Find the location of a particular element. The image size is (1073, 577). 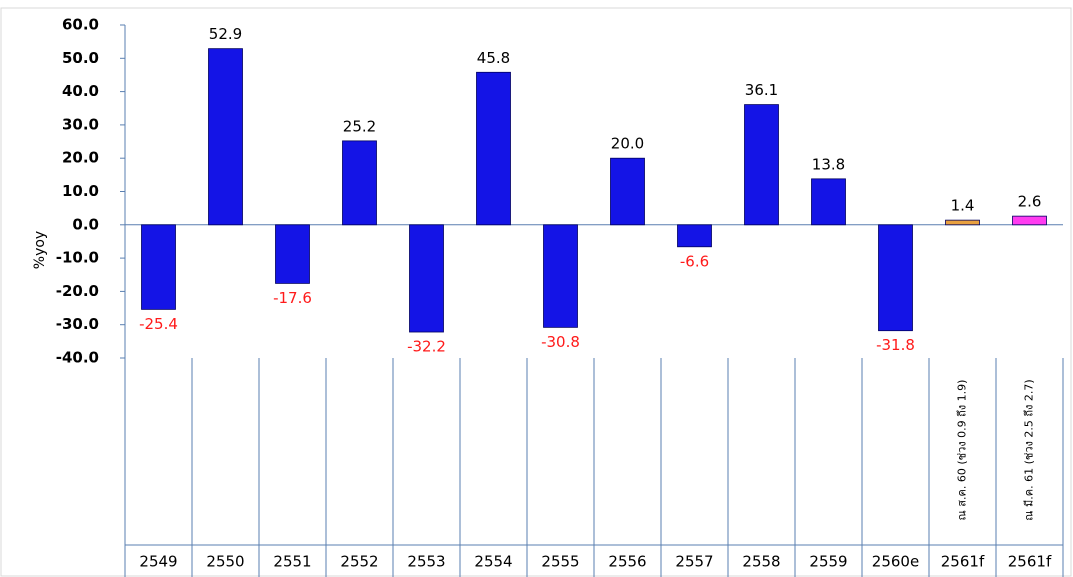

value-label: -6.6 is located at coordinates (694, 261).